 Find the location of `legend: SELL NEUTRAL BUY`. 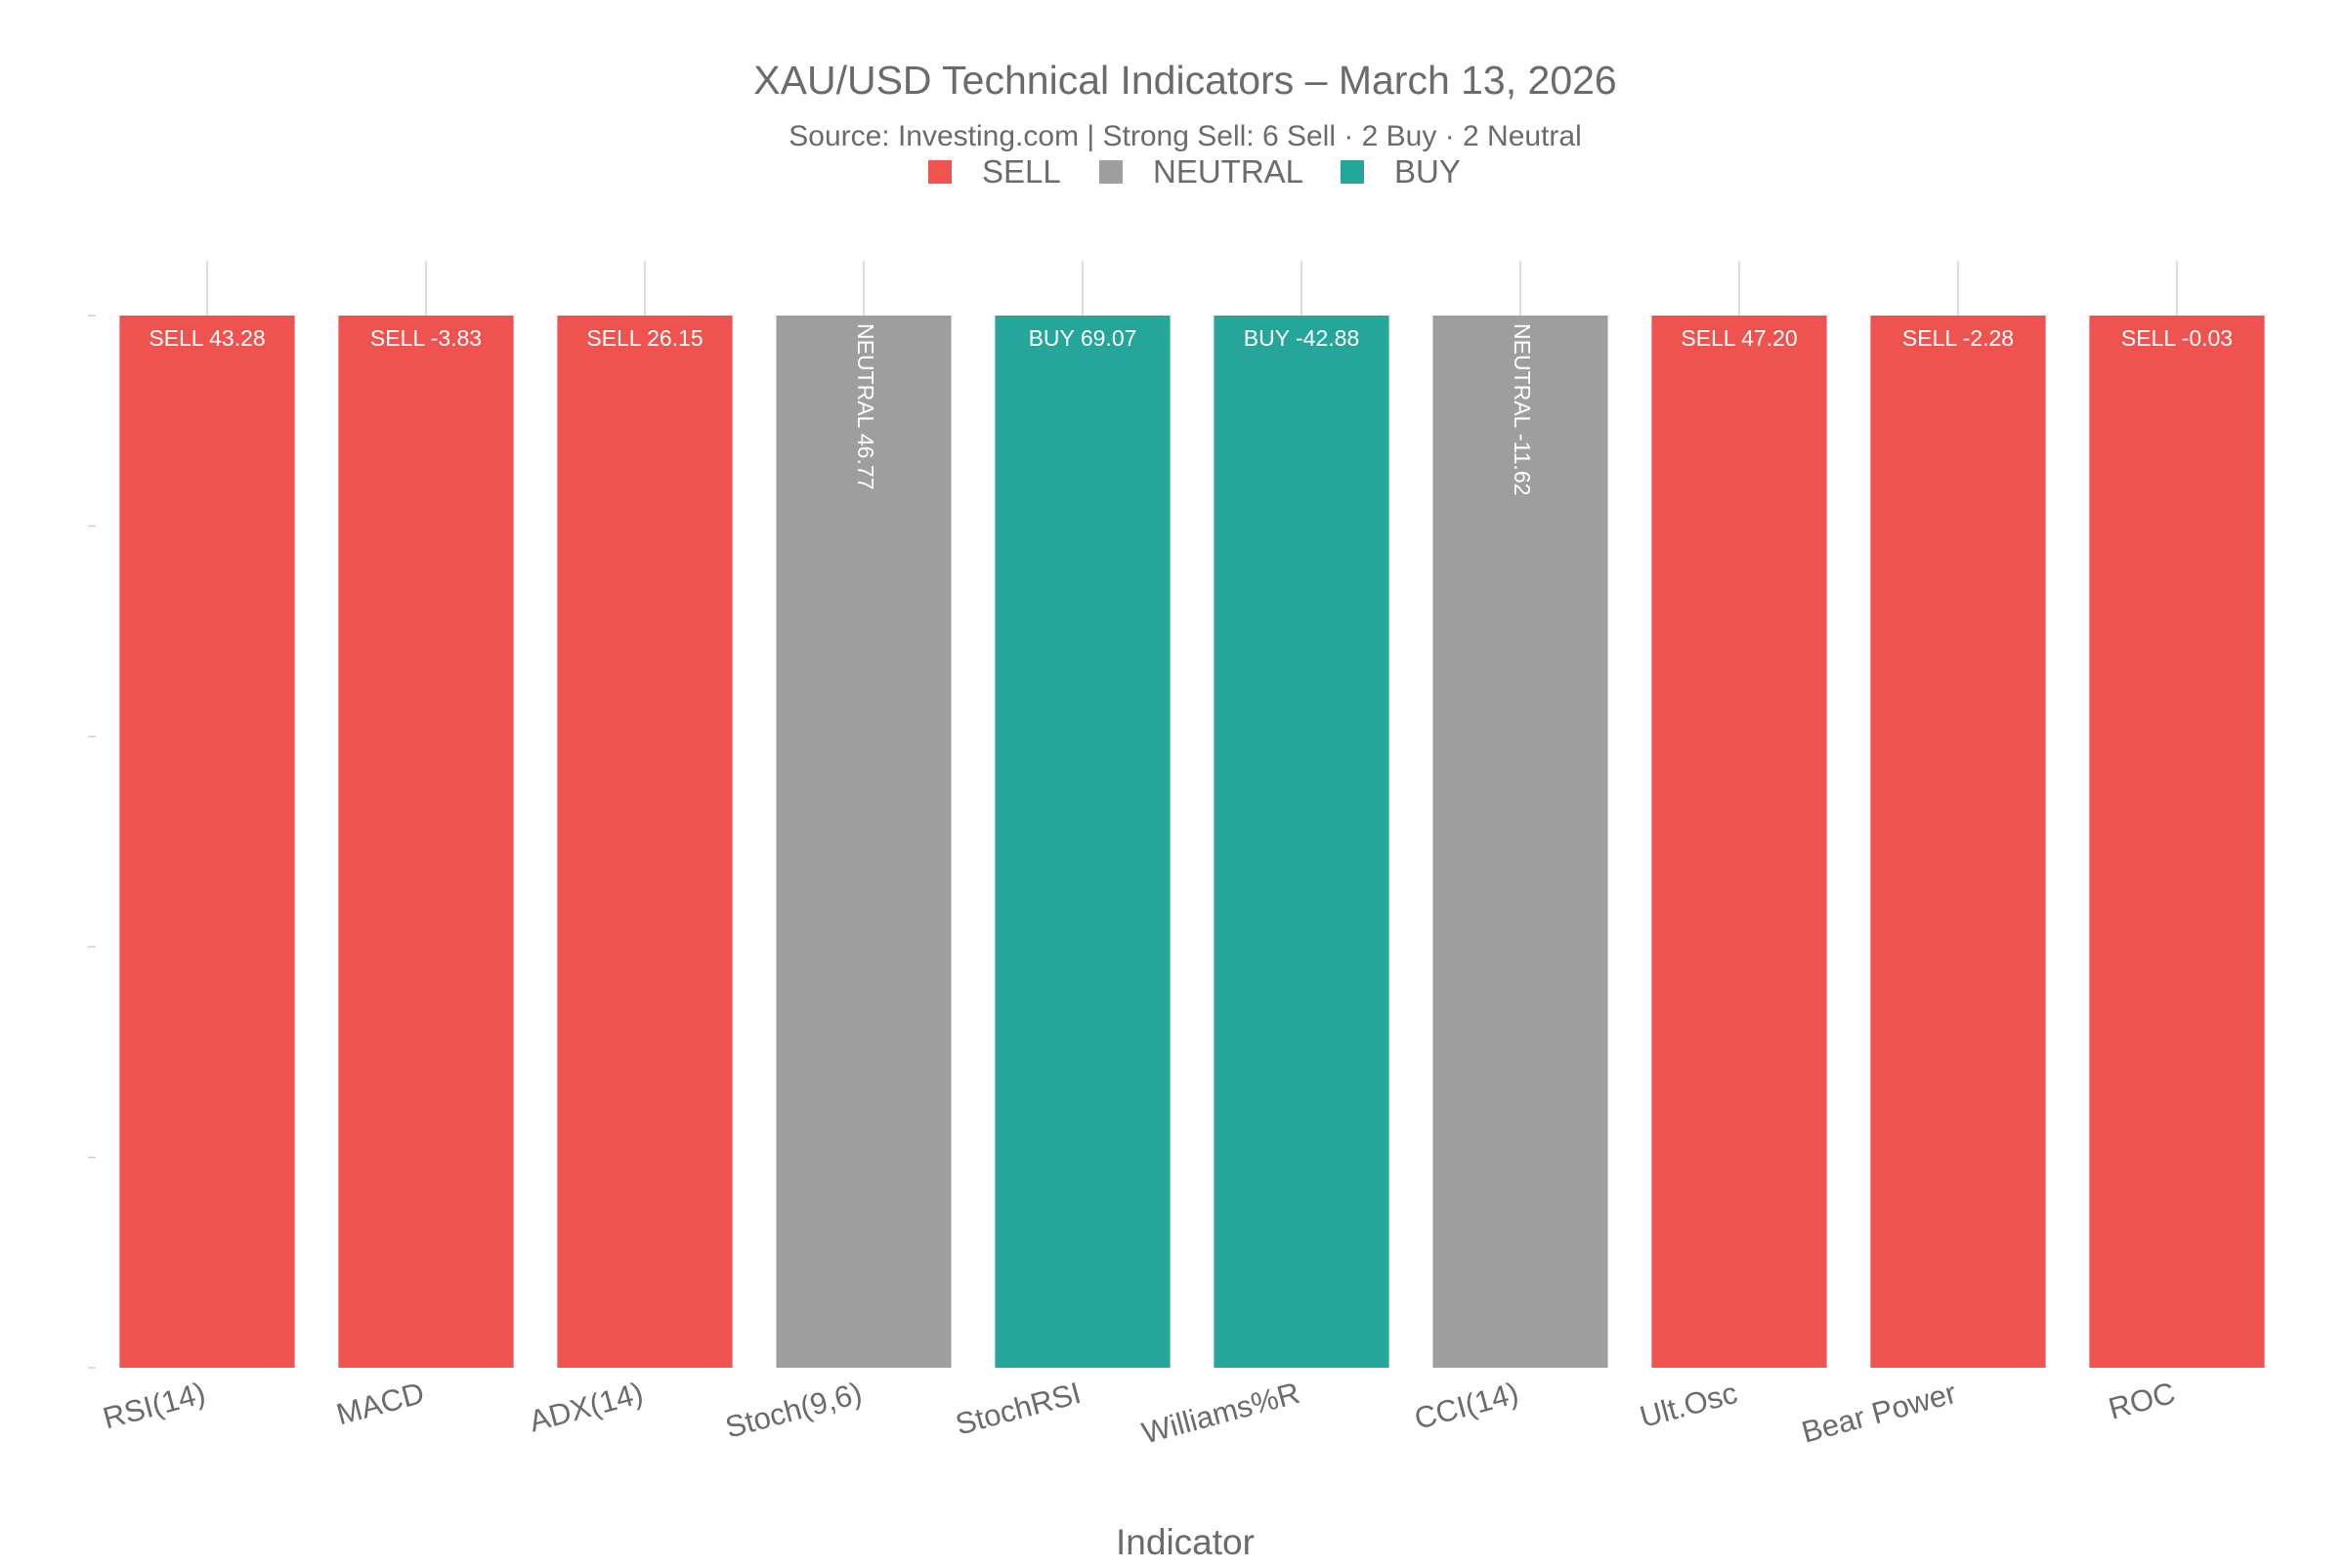

legend: SELL NEUTRAL BUY is located at coordinates (1194, 171).